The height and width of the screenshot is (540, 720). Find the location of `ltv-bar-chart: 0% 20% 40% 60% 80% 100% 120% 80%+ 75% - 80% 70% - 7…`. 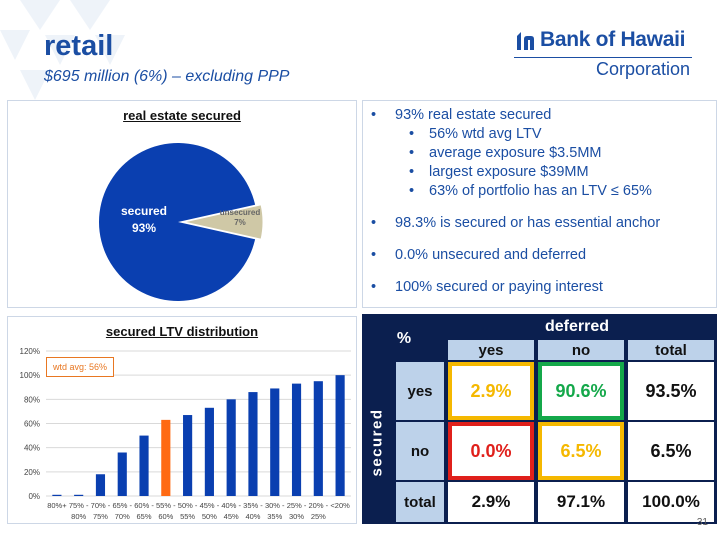

ltv-bar-chart: 0% 20% 40% 60% 80% 100% 120% 80%+ 75% - 80% 70% - 7… is located at coordinates (185, 434).